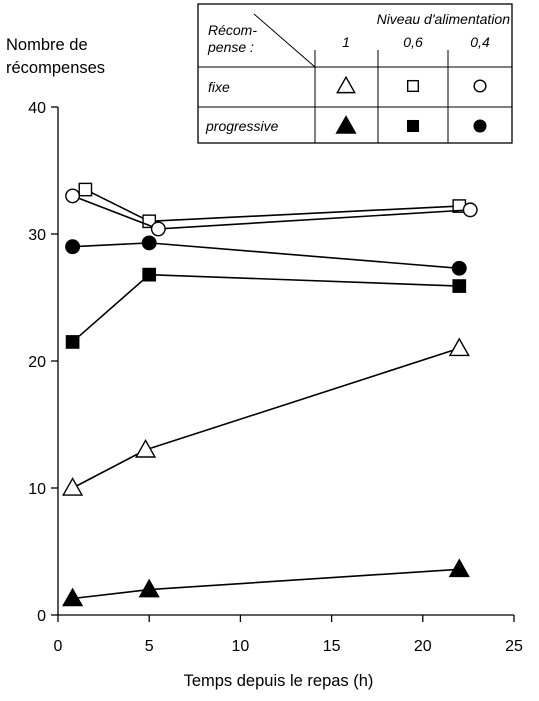 This screenshot has height=701, width=539. What do you see at coordinates (423, 646) in the screenshot?
I see `x-tick-label: 20` at bounding box center [423, 646].